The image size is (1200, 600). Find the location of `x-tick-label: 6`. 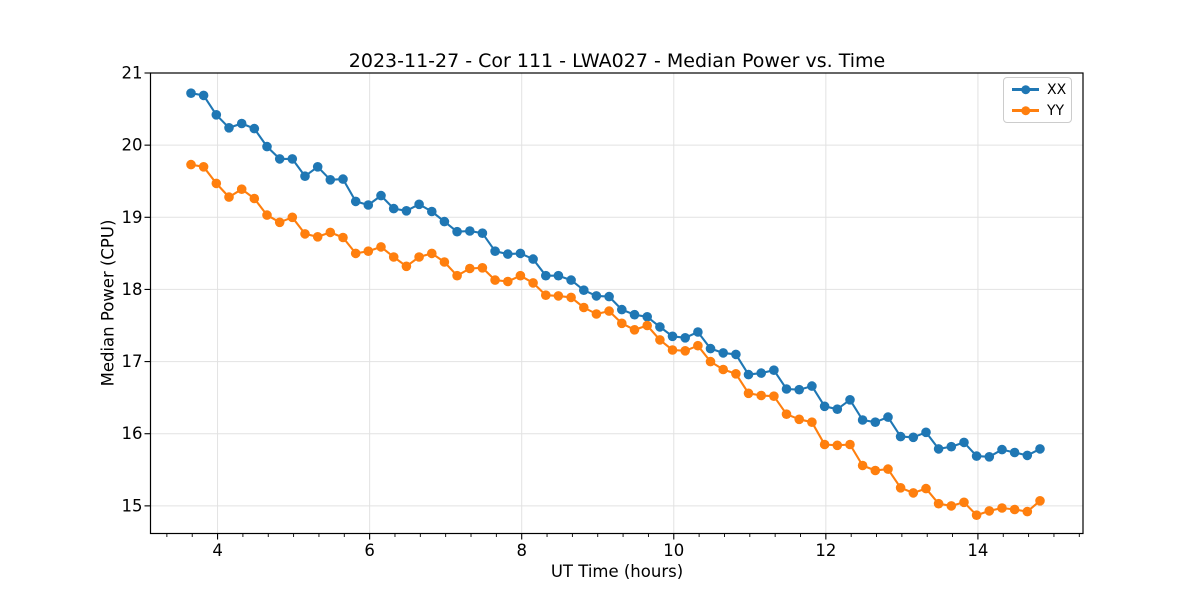

x-tick-label: 6 is located at coordinates (369, 550).